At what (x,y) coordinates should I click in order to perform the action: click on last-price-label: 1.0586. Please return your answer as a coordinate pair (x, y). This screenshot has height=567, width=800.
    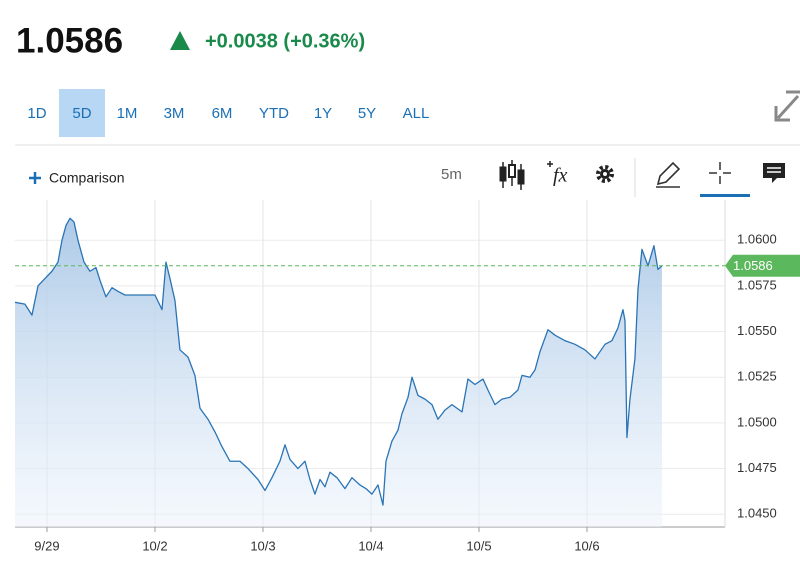
    Looking at the image, I should click on (753, 265).